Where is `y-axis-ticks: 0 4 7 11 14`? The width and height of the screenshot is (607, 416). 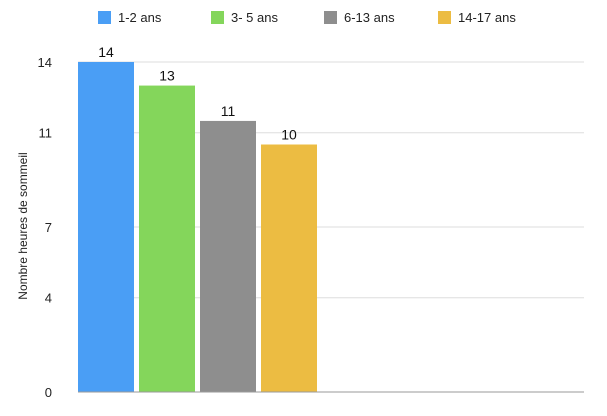
y-axis-ticks: 0 4 7 11 14 is located at coordinates (45, 227).